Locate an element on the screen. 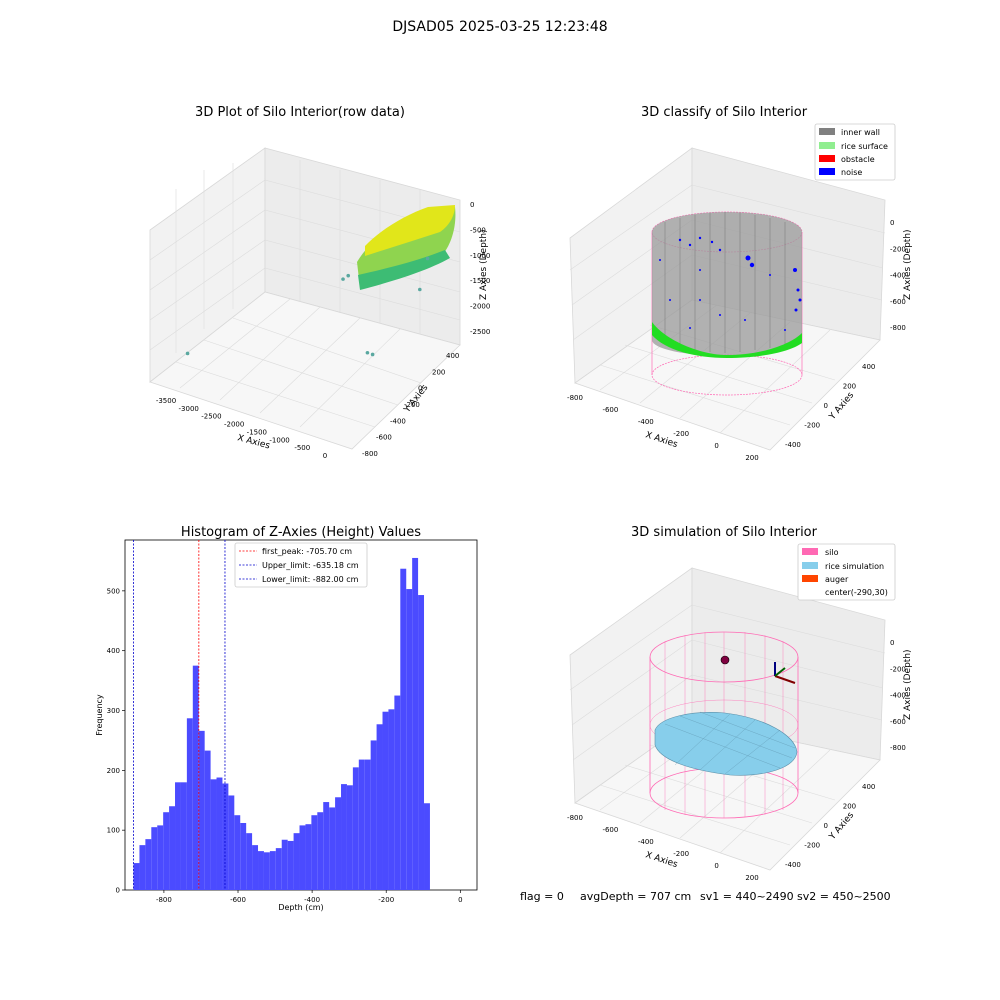 The image size is (1000, 1000). histogram-x-tick-label: 0 is located at coordinates (460, 900).